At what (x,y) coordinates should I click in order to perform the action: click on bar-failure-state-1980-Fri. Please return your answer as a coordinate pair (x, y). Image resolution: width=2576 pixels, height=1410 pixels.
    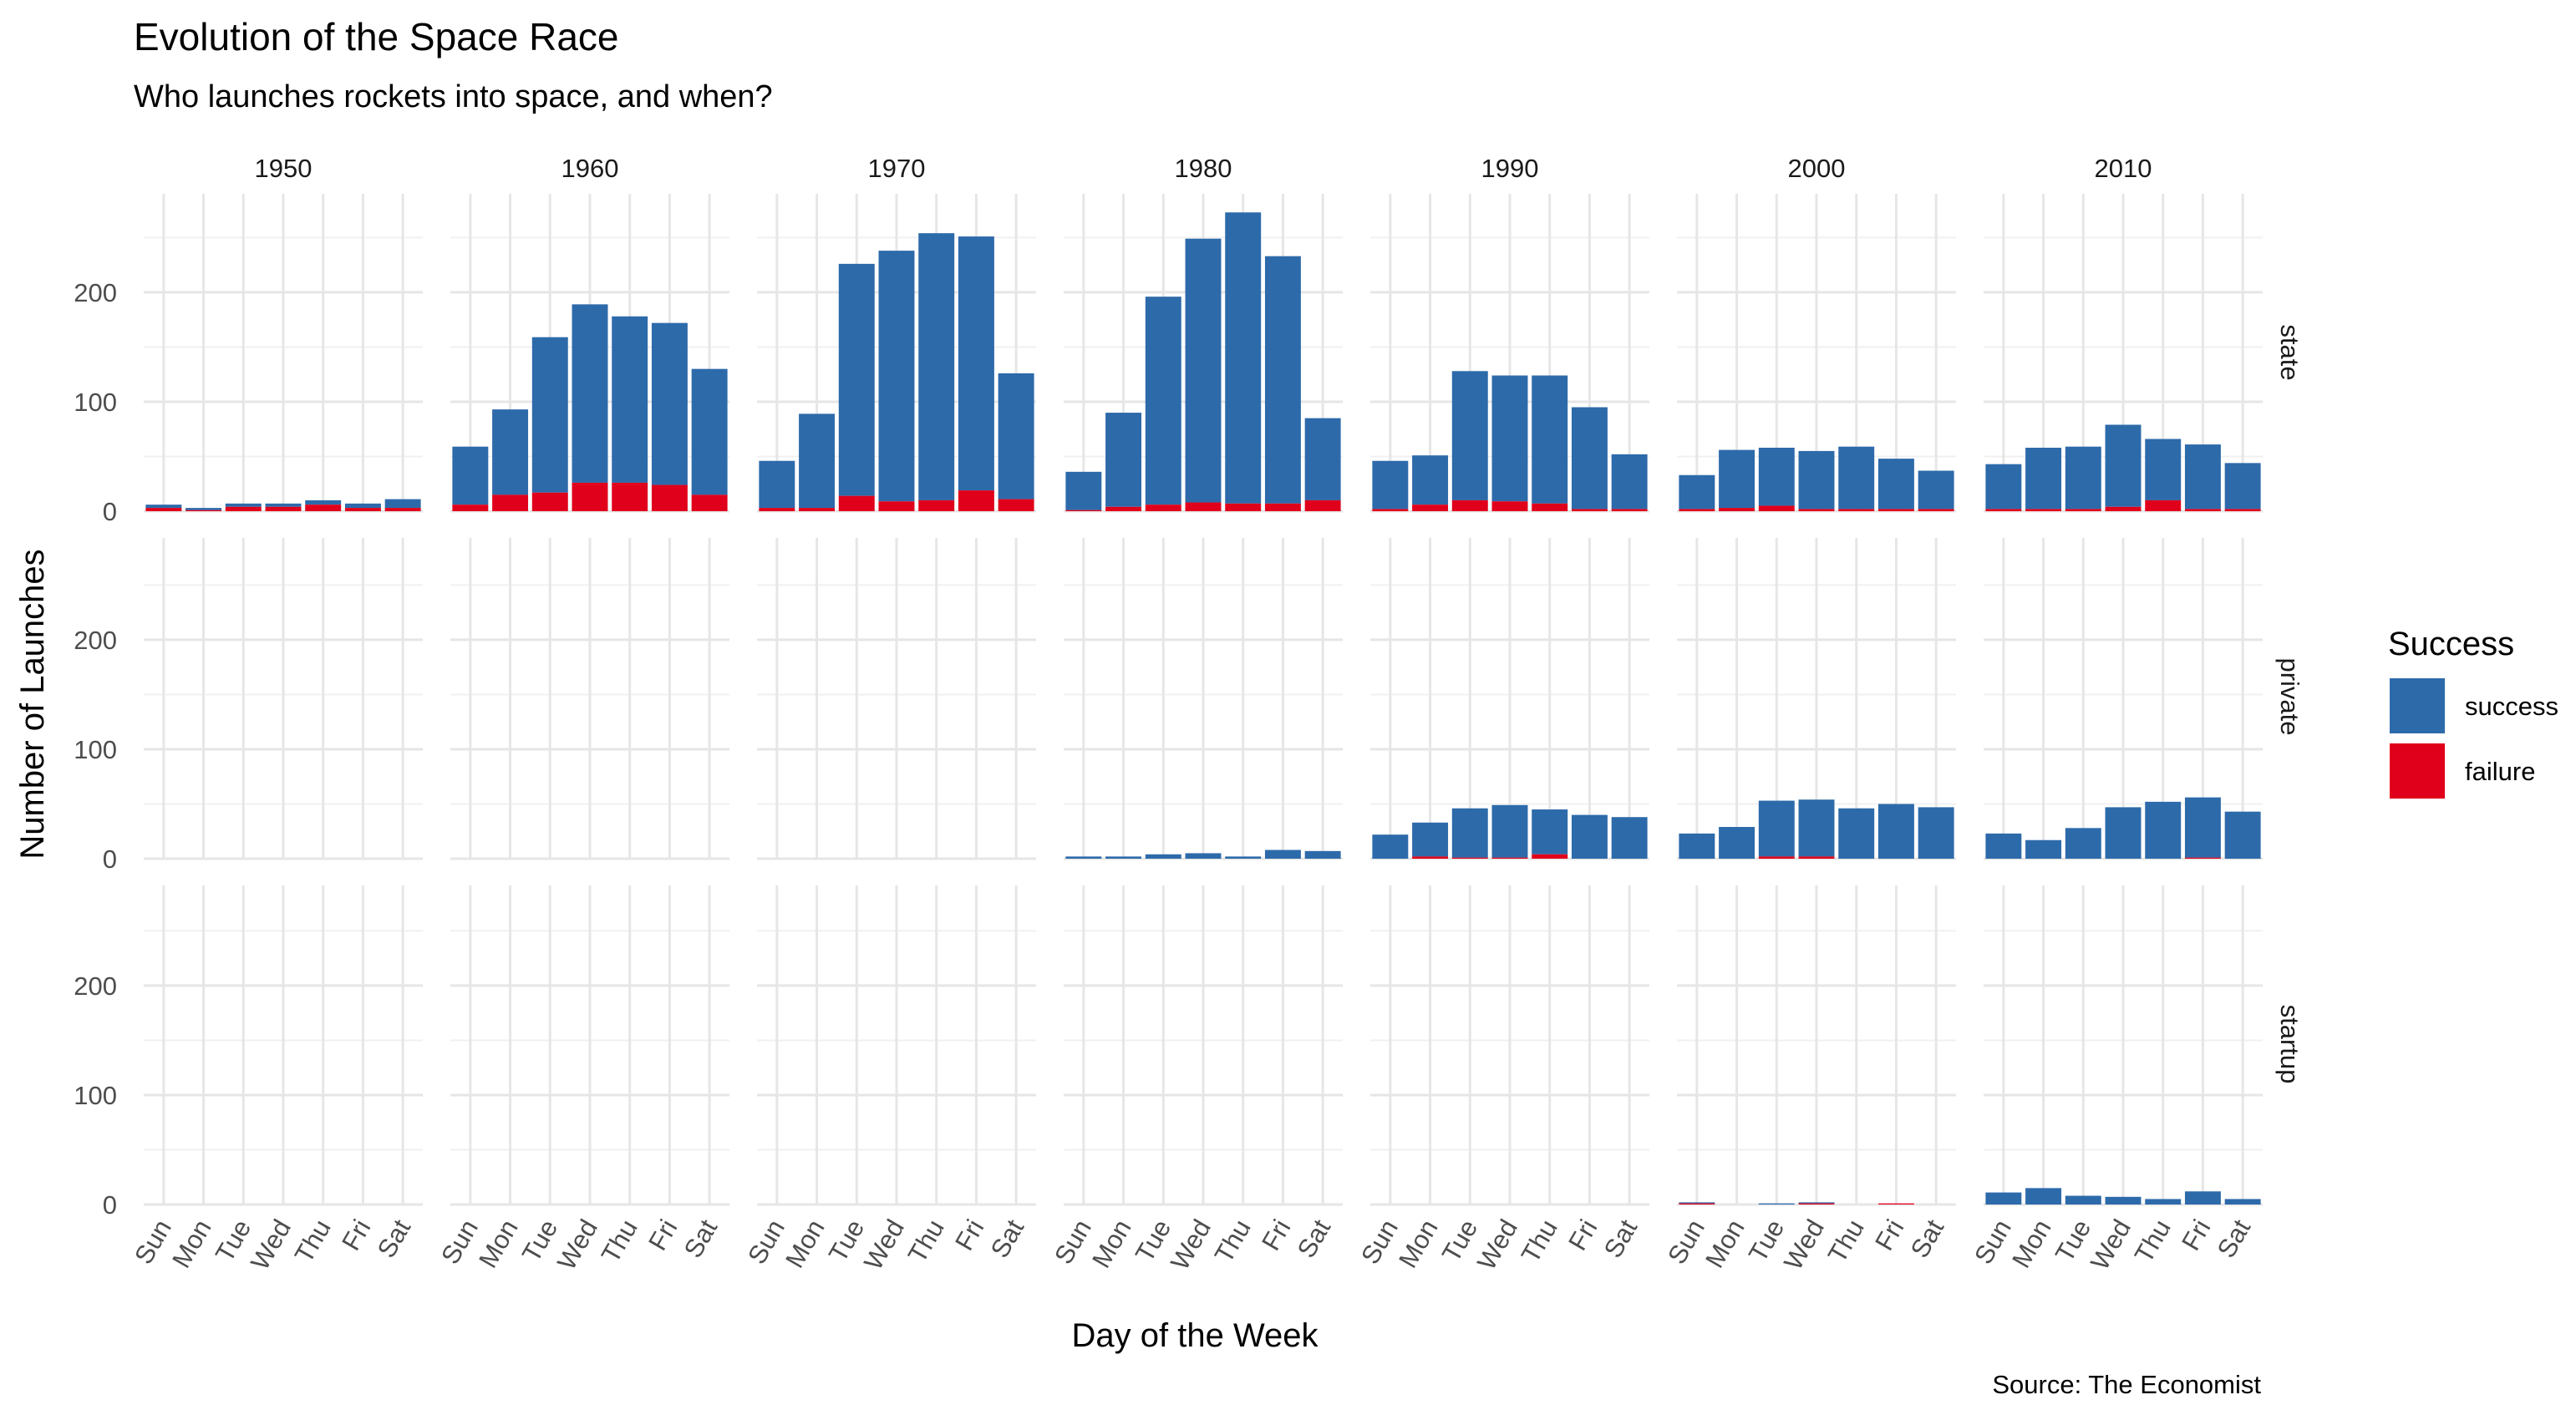
    Looking at the image, I should click on (1282, 507).